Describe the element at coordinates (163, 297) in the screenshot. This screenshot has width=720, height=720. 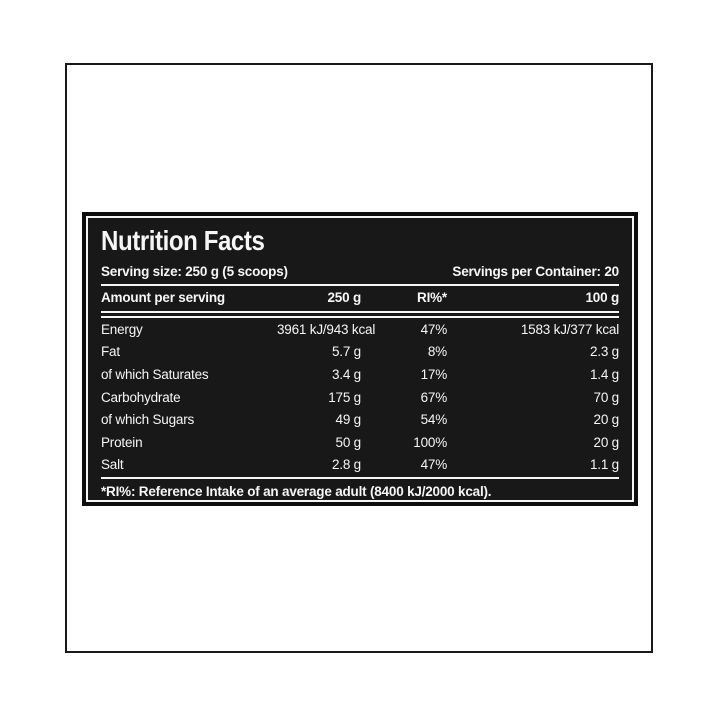
I see `header-amount-per-serving: Amount per serving` at that location.